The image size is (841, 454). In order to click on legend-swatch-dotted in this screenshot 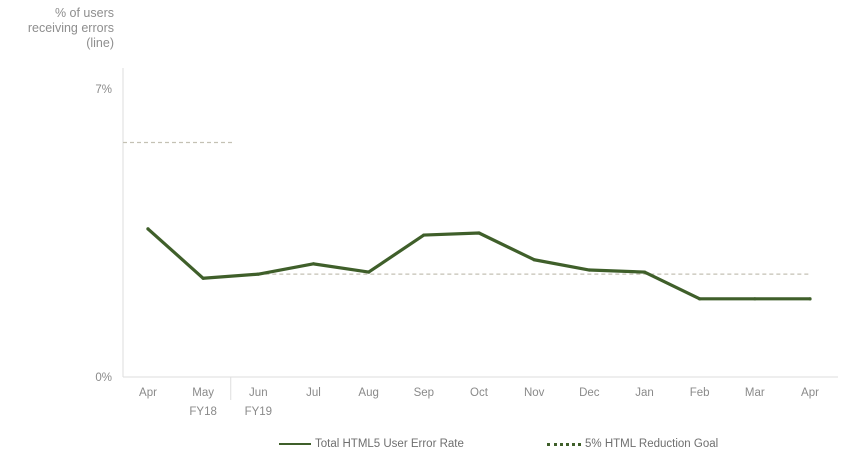, I will do `click(564, 444)`.